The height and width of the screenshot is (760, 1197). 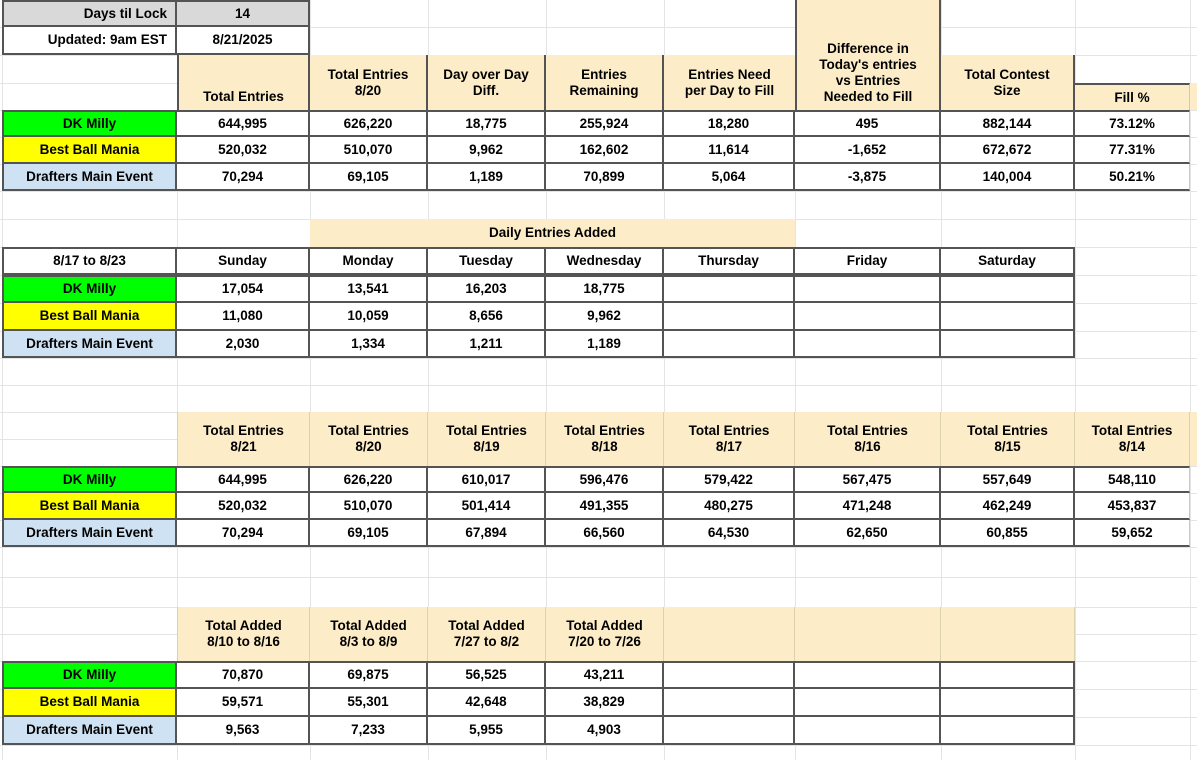 I want to click on t2-header-week-range: 8/17 to 8/23, so click(x=89, y=261).